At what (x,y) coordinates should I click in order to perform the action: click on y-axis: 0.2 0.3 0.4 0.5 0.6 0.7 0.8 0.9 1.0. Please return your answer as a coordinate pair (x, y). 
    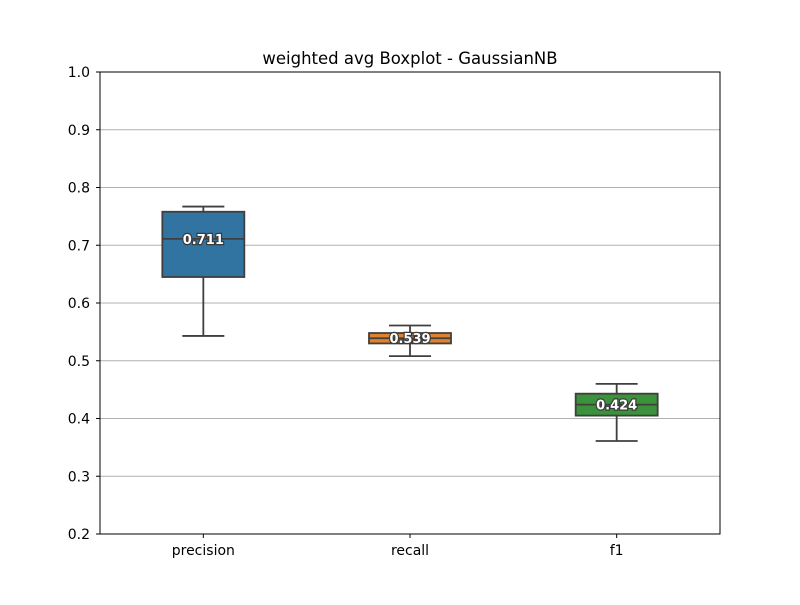
    Looking at the image, I should click on (84, 304).